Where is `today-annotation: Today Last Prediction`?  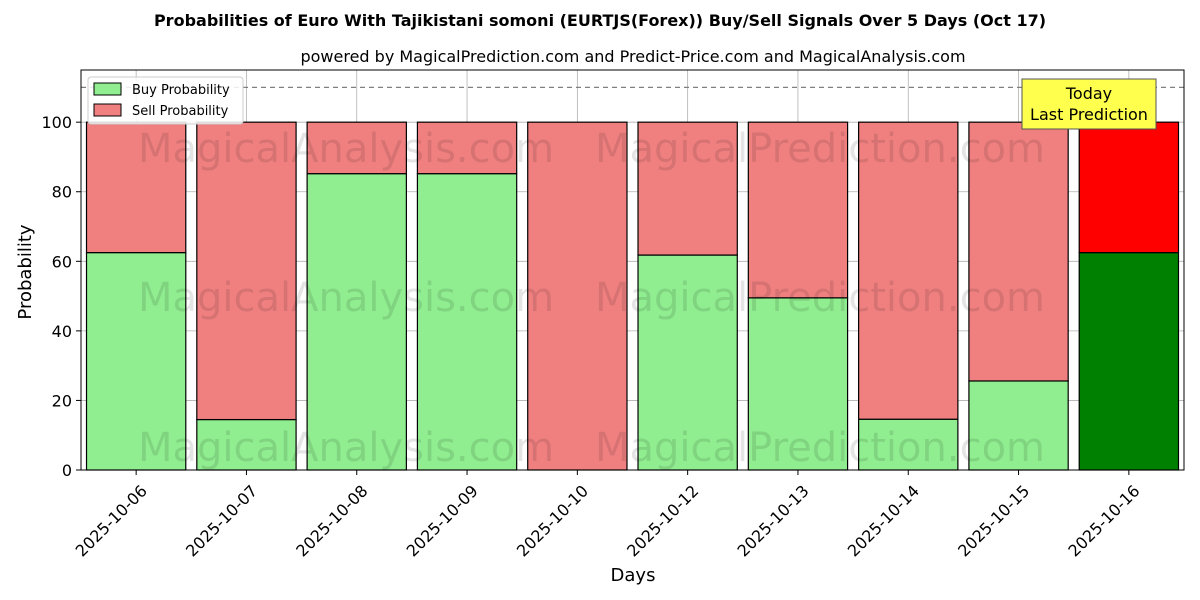 today-annotation: Today Last Prediction is located at coordinates (1089, 104).